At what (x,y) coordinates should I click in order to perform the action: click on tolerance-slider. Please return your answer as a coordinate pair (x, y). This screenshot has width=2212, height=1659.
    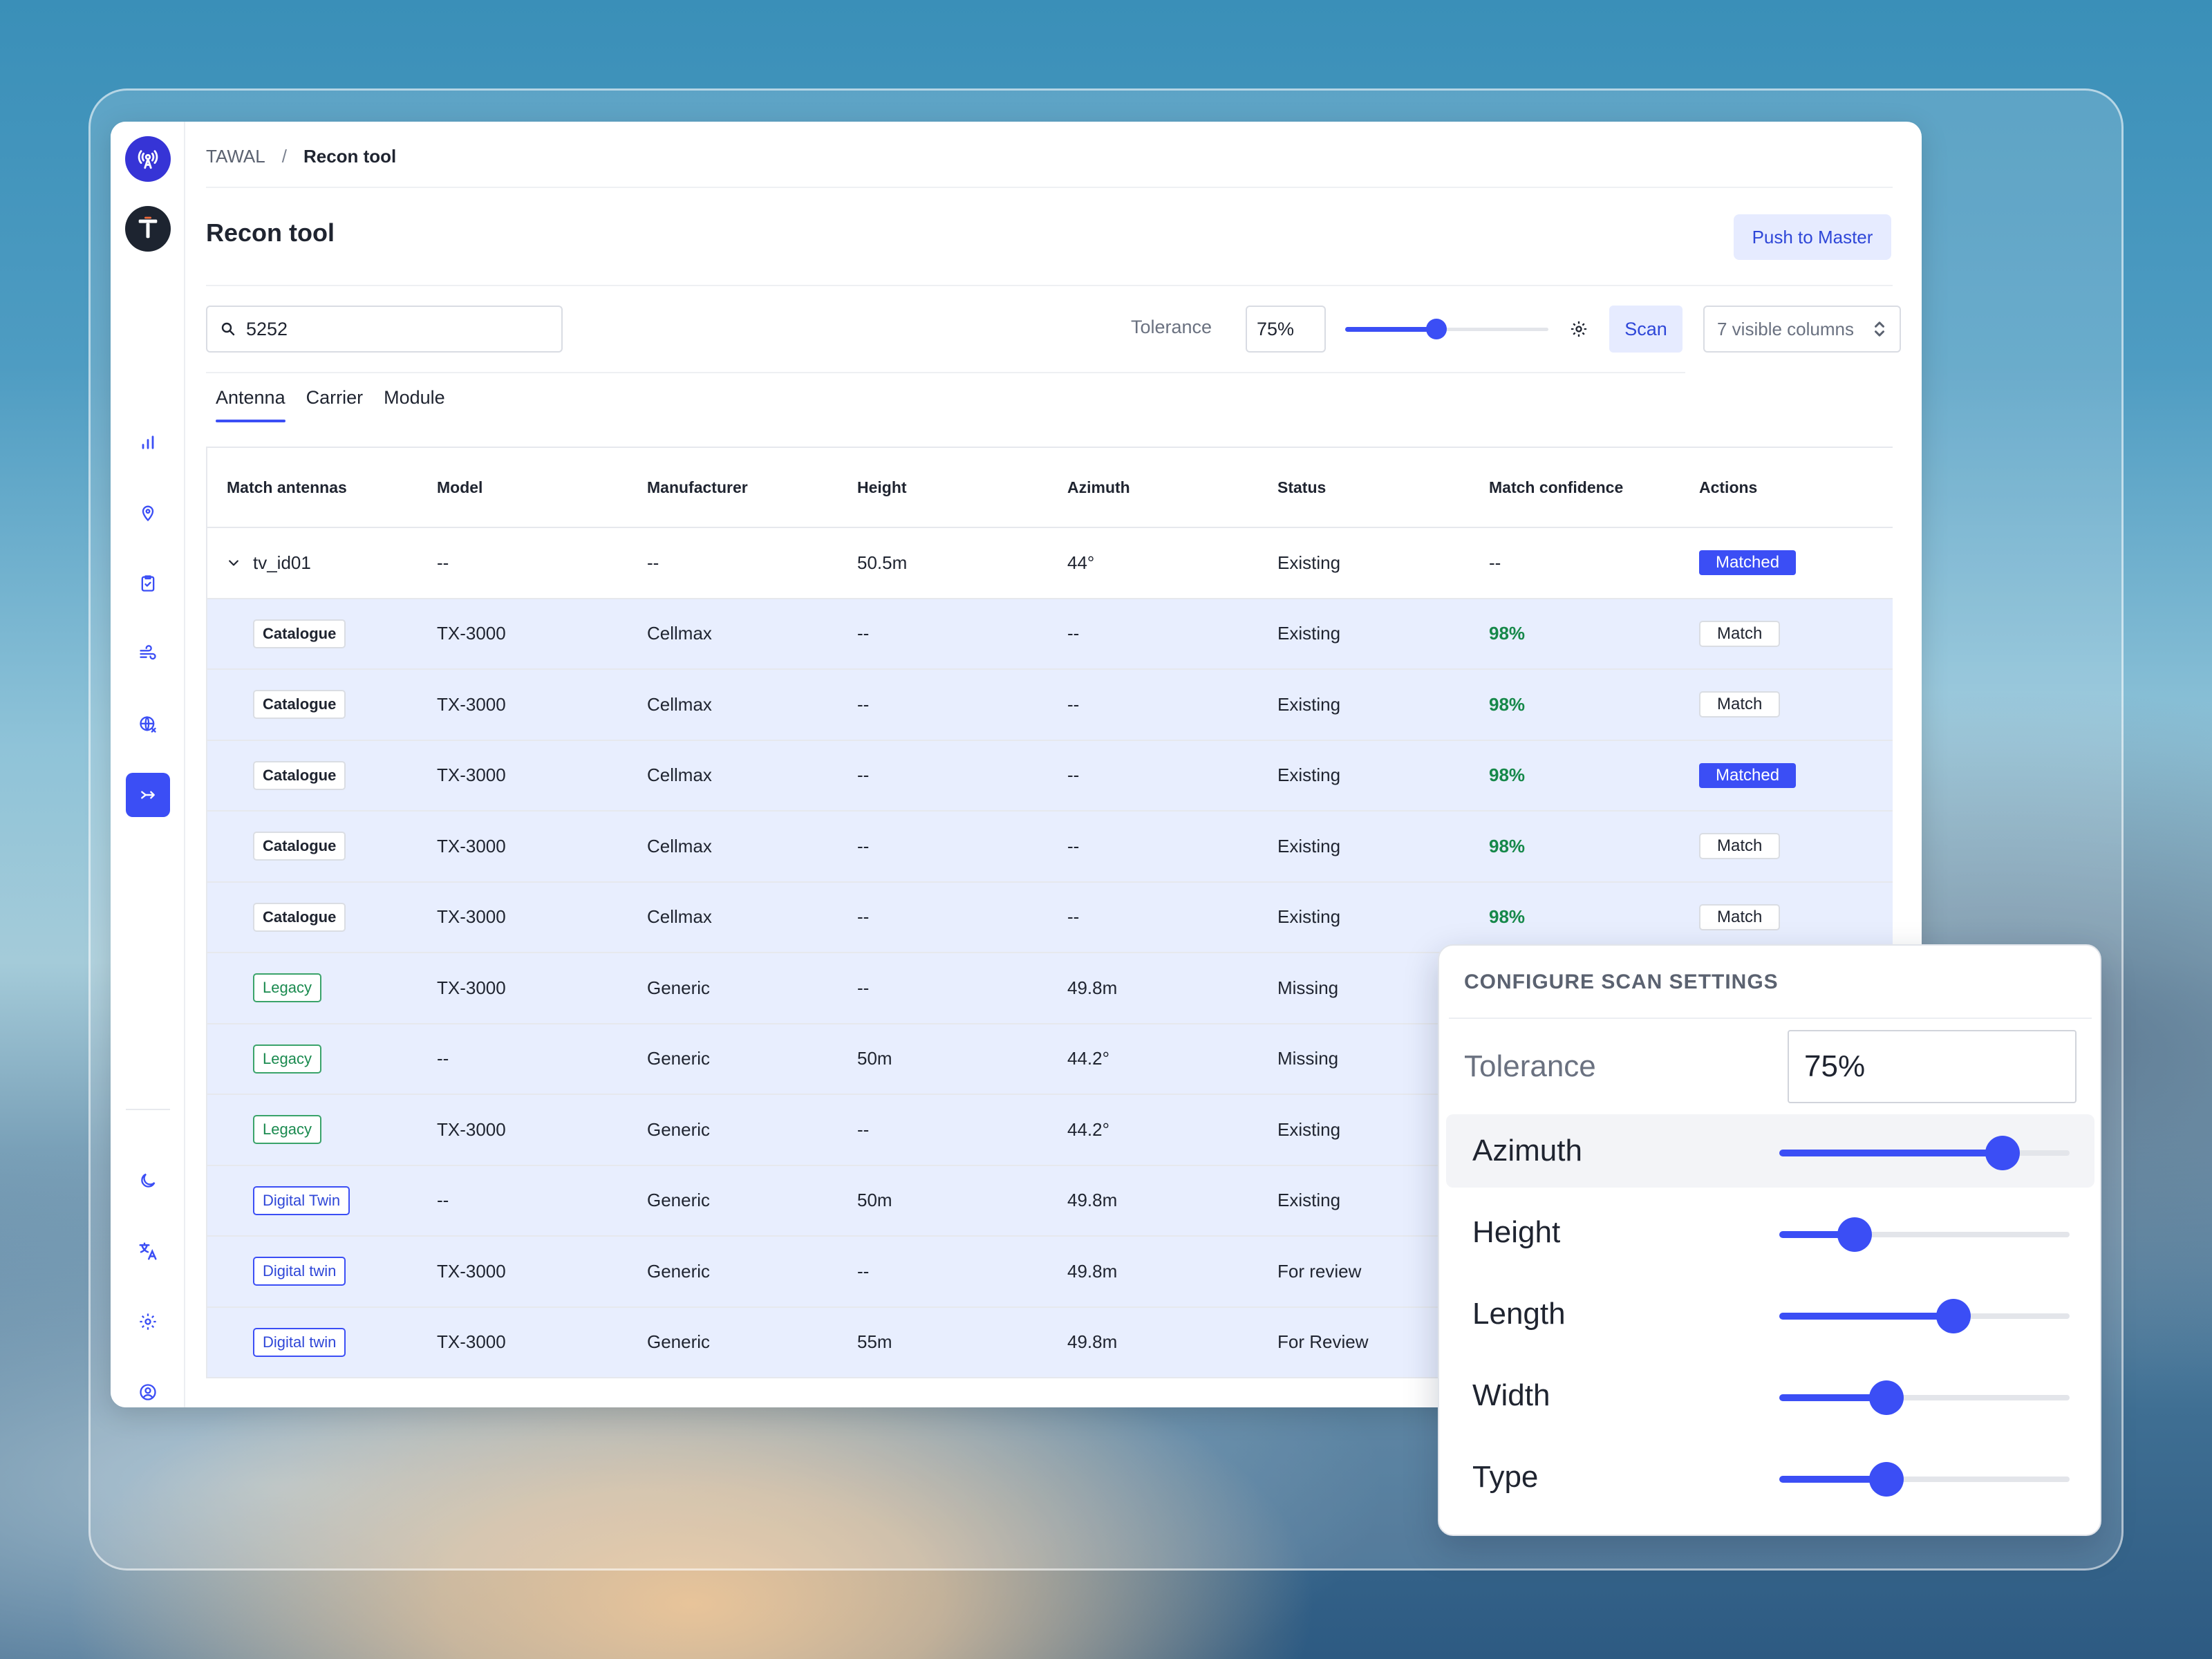
    Looking at the image, I should click on (1446, 329).